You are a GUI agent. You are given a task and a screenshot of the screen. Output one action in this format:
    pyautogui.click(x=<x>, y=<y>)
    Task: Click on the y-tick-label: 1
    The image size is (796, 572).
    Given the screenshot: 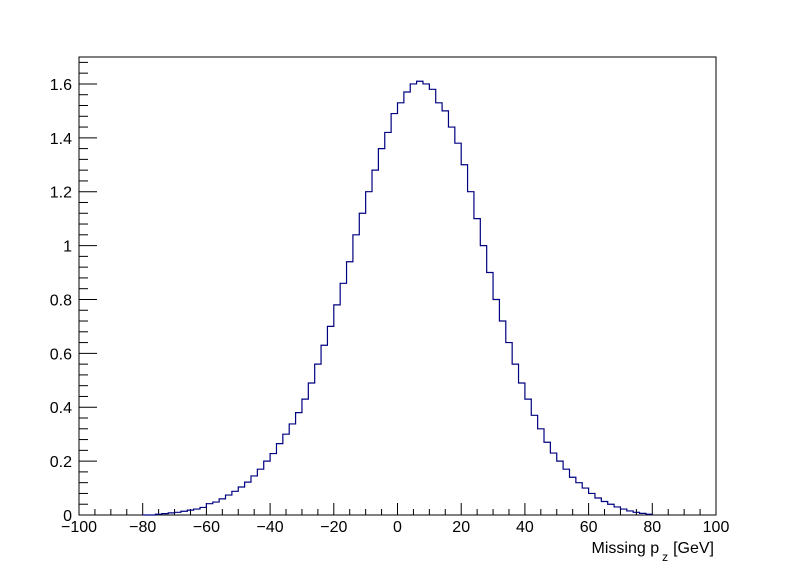 What is the action you would take?
    pyautogui.click(x=67, y=247)
    